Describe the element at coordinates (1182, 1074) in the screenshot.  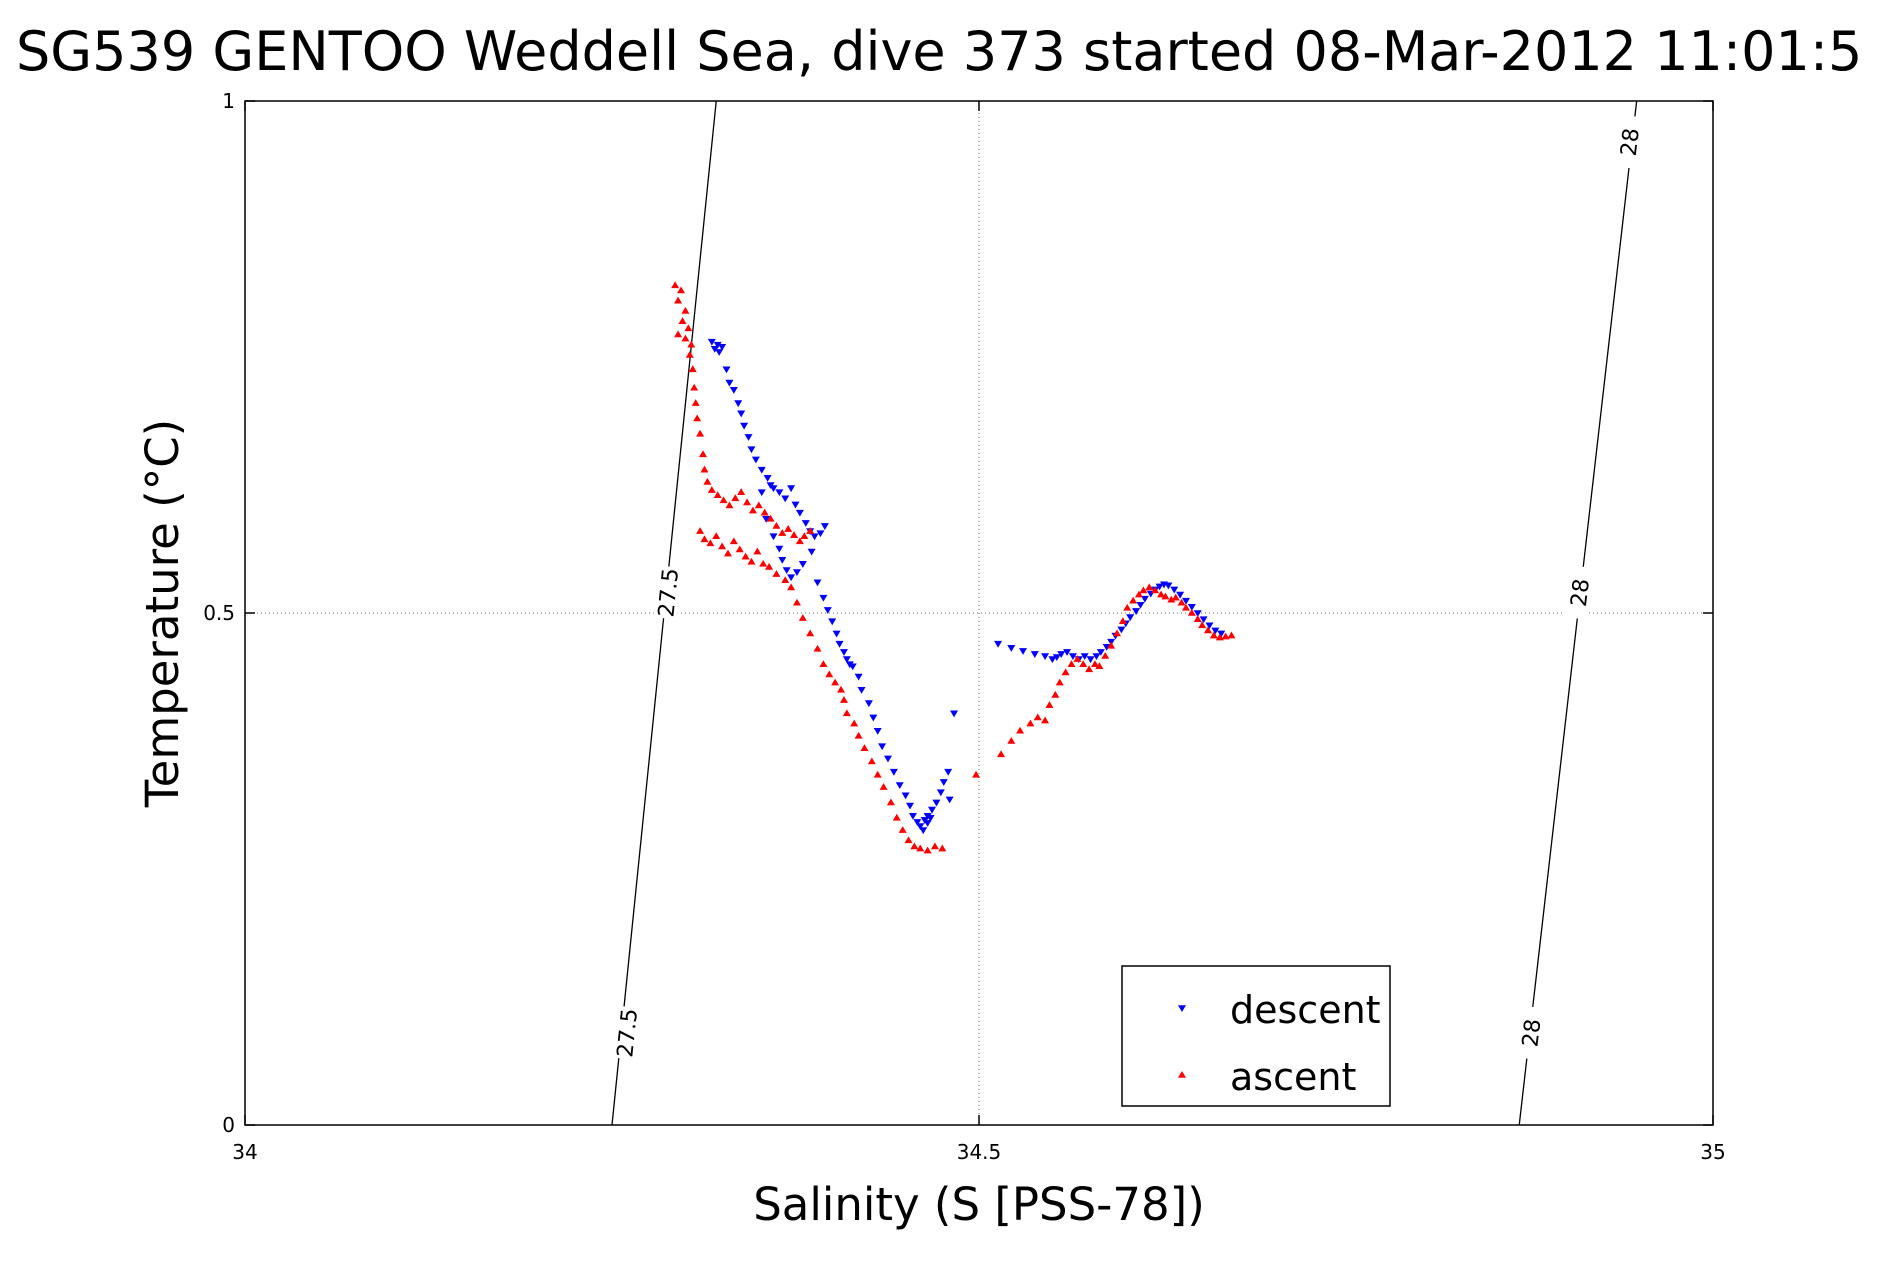
I see `legend-marker-ascent` at that location.